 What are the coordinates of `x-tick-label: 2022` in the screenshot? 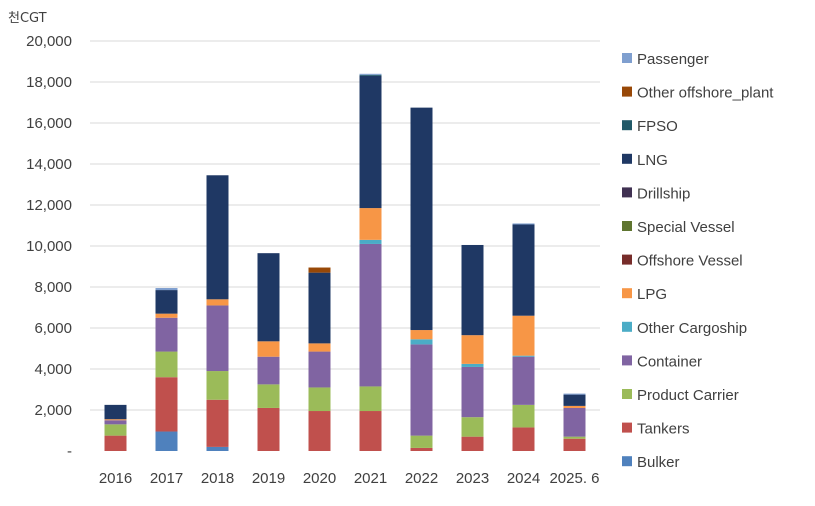 It's located at (421, 478).